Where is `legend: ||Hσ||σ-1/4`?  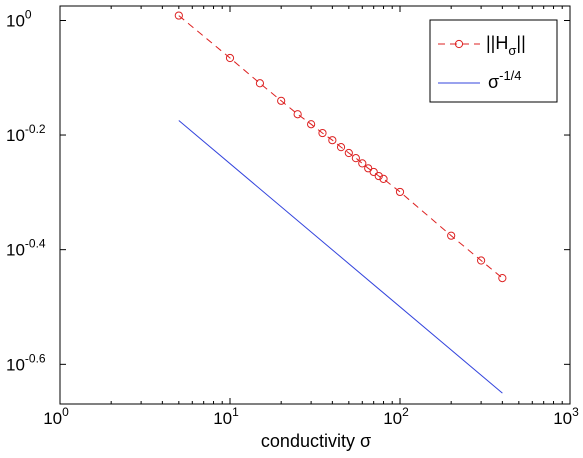 legend: ||Hσ||σ-1/4 is located at coordinates (493, 61).